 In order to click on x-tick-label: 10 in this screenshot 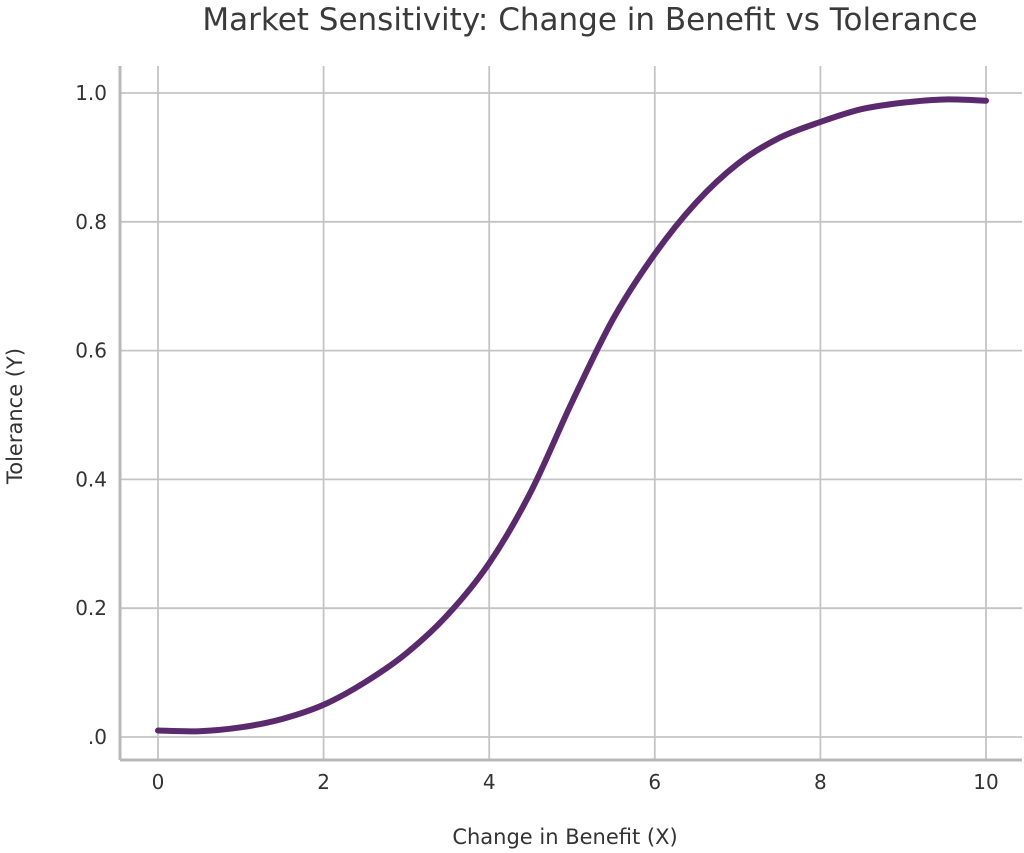, I will do `click(985, 782)`.